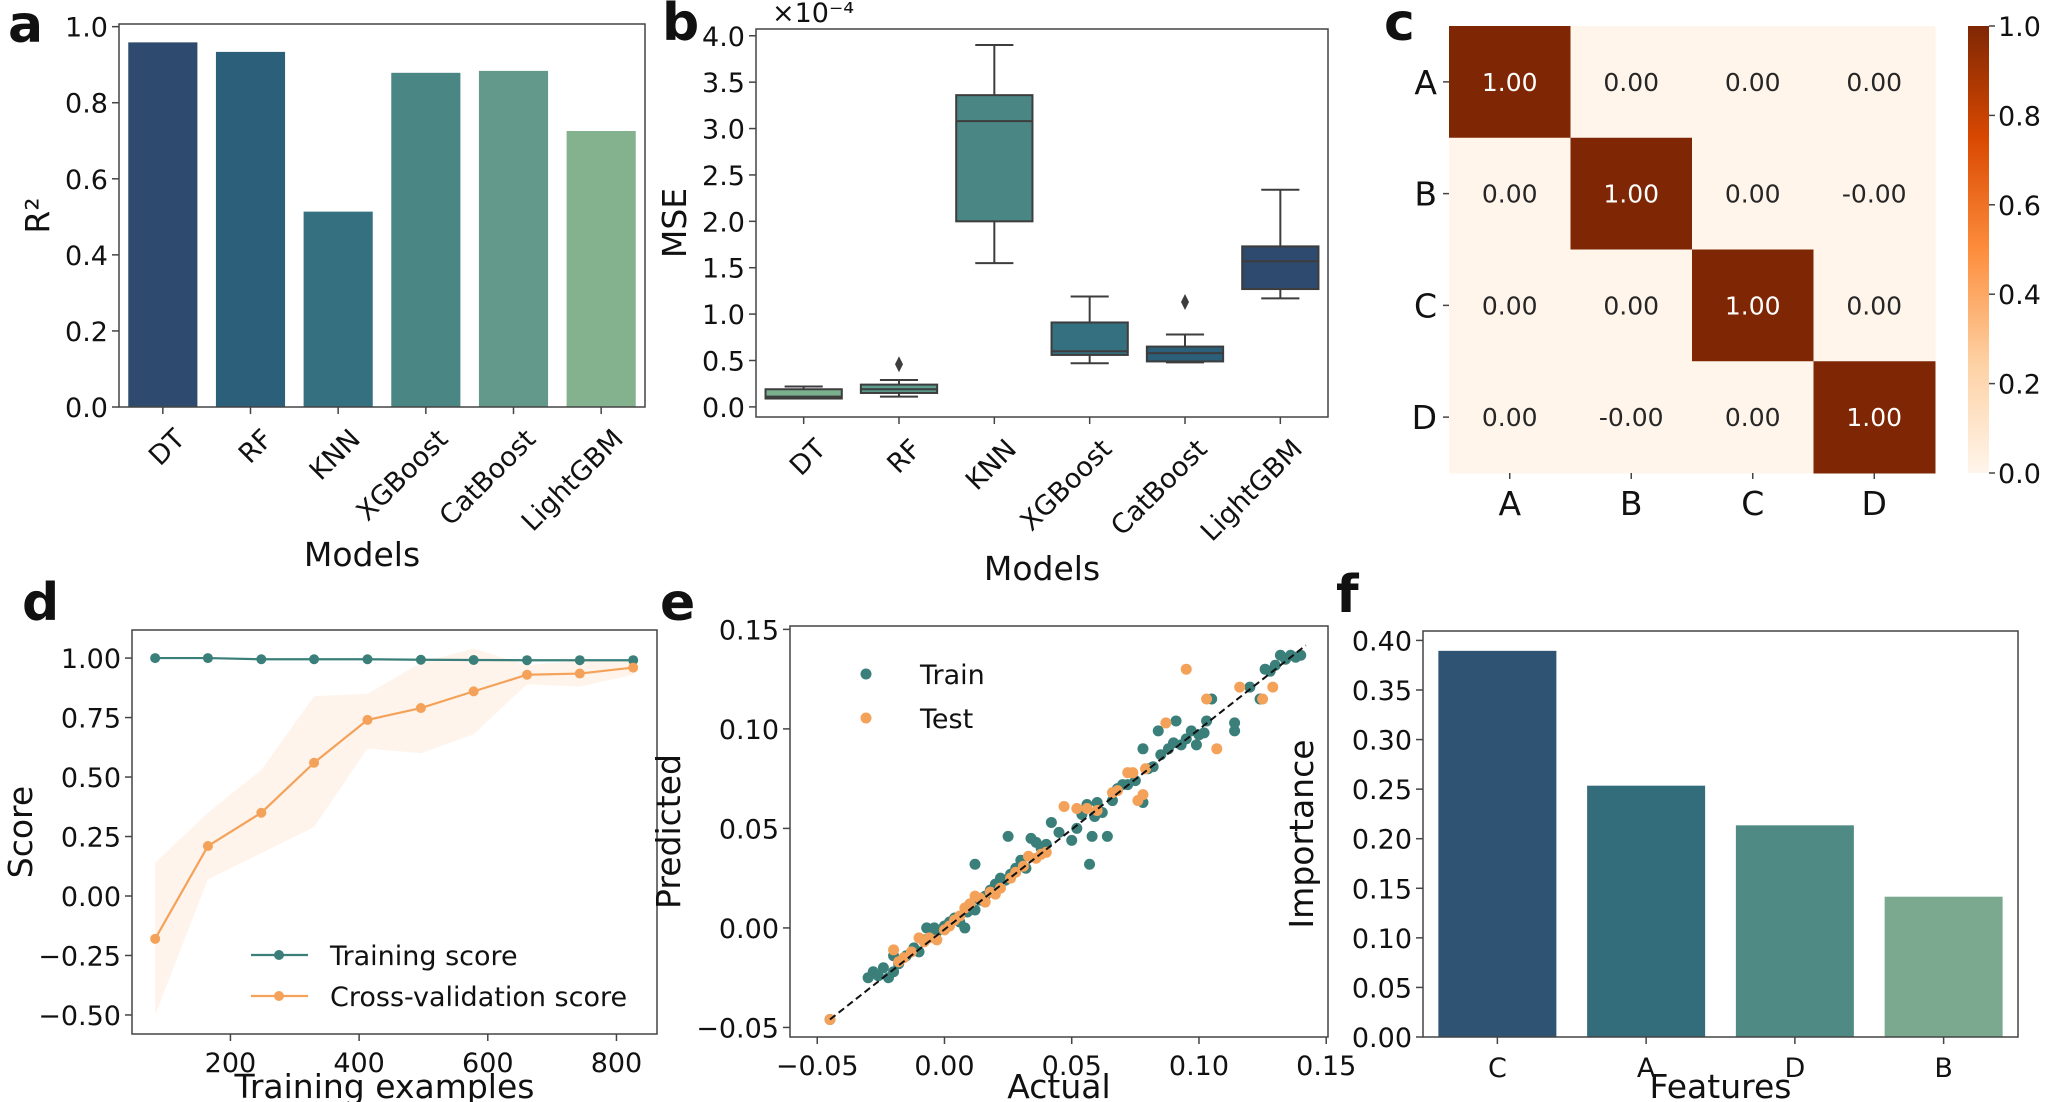 The image size is (2048, 1102). What do you see at coordinates (668, 831) in the screenshot?
I see `y-axis-label: Predicted` at bounding box center [668, 831].